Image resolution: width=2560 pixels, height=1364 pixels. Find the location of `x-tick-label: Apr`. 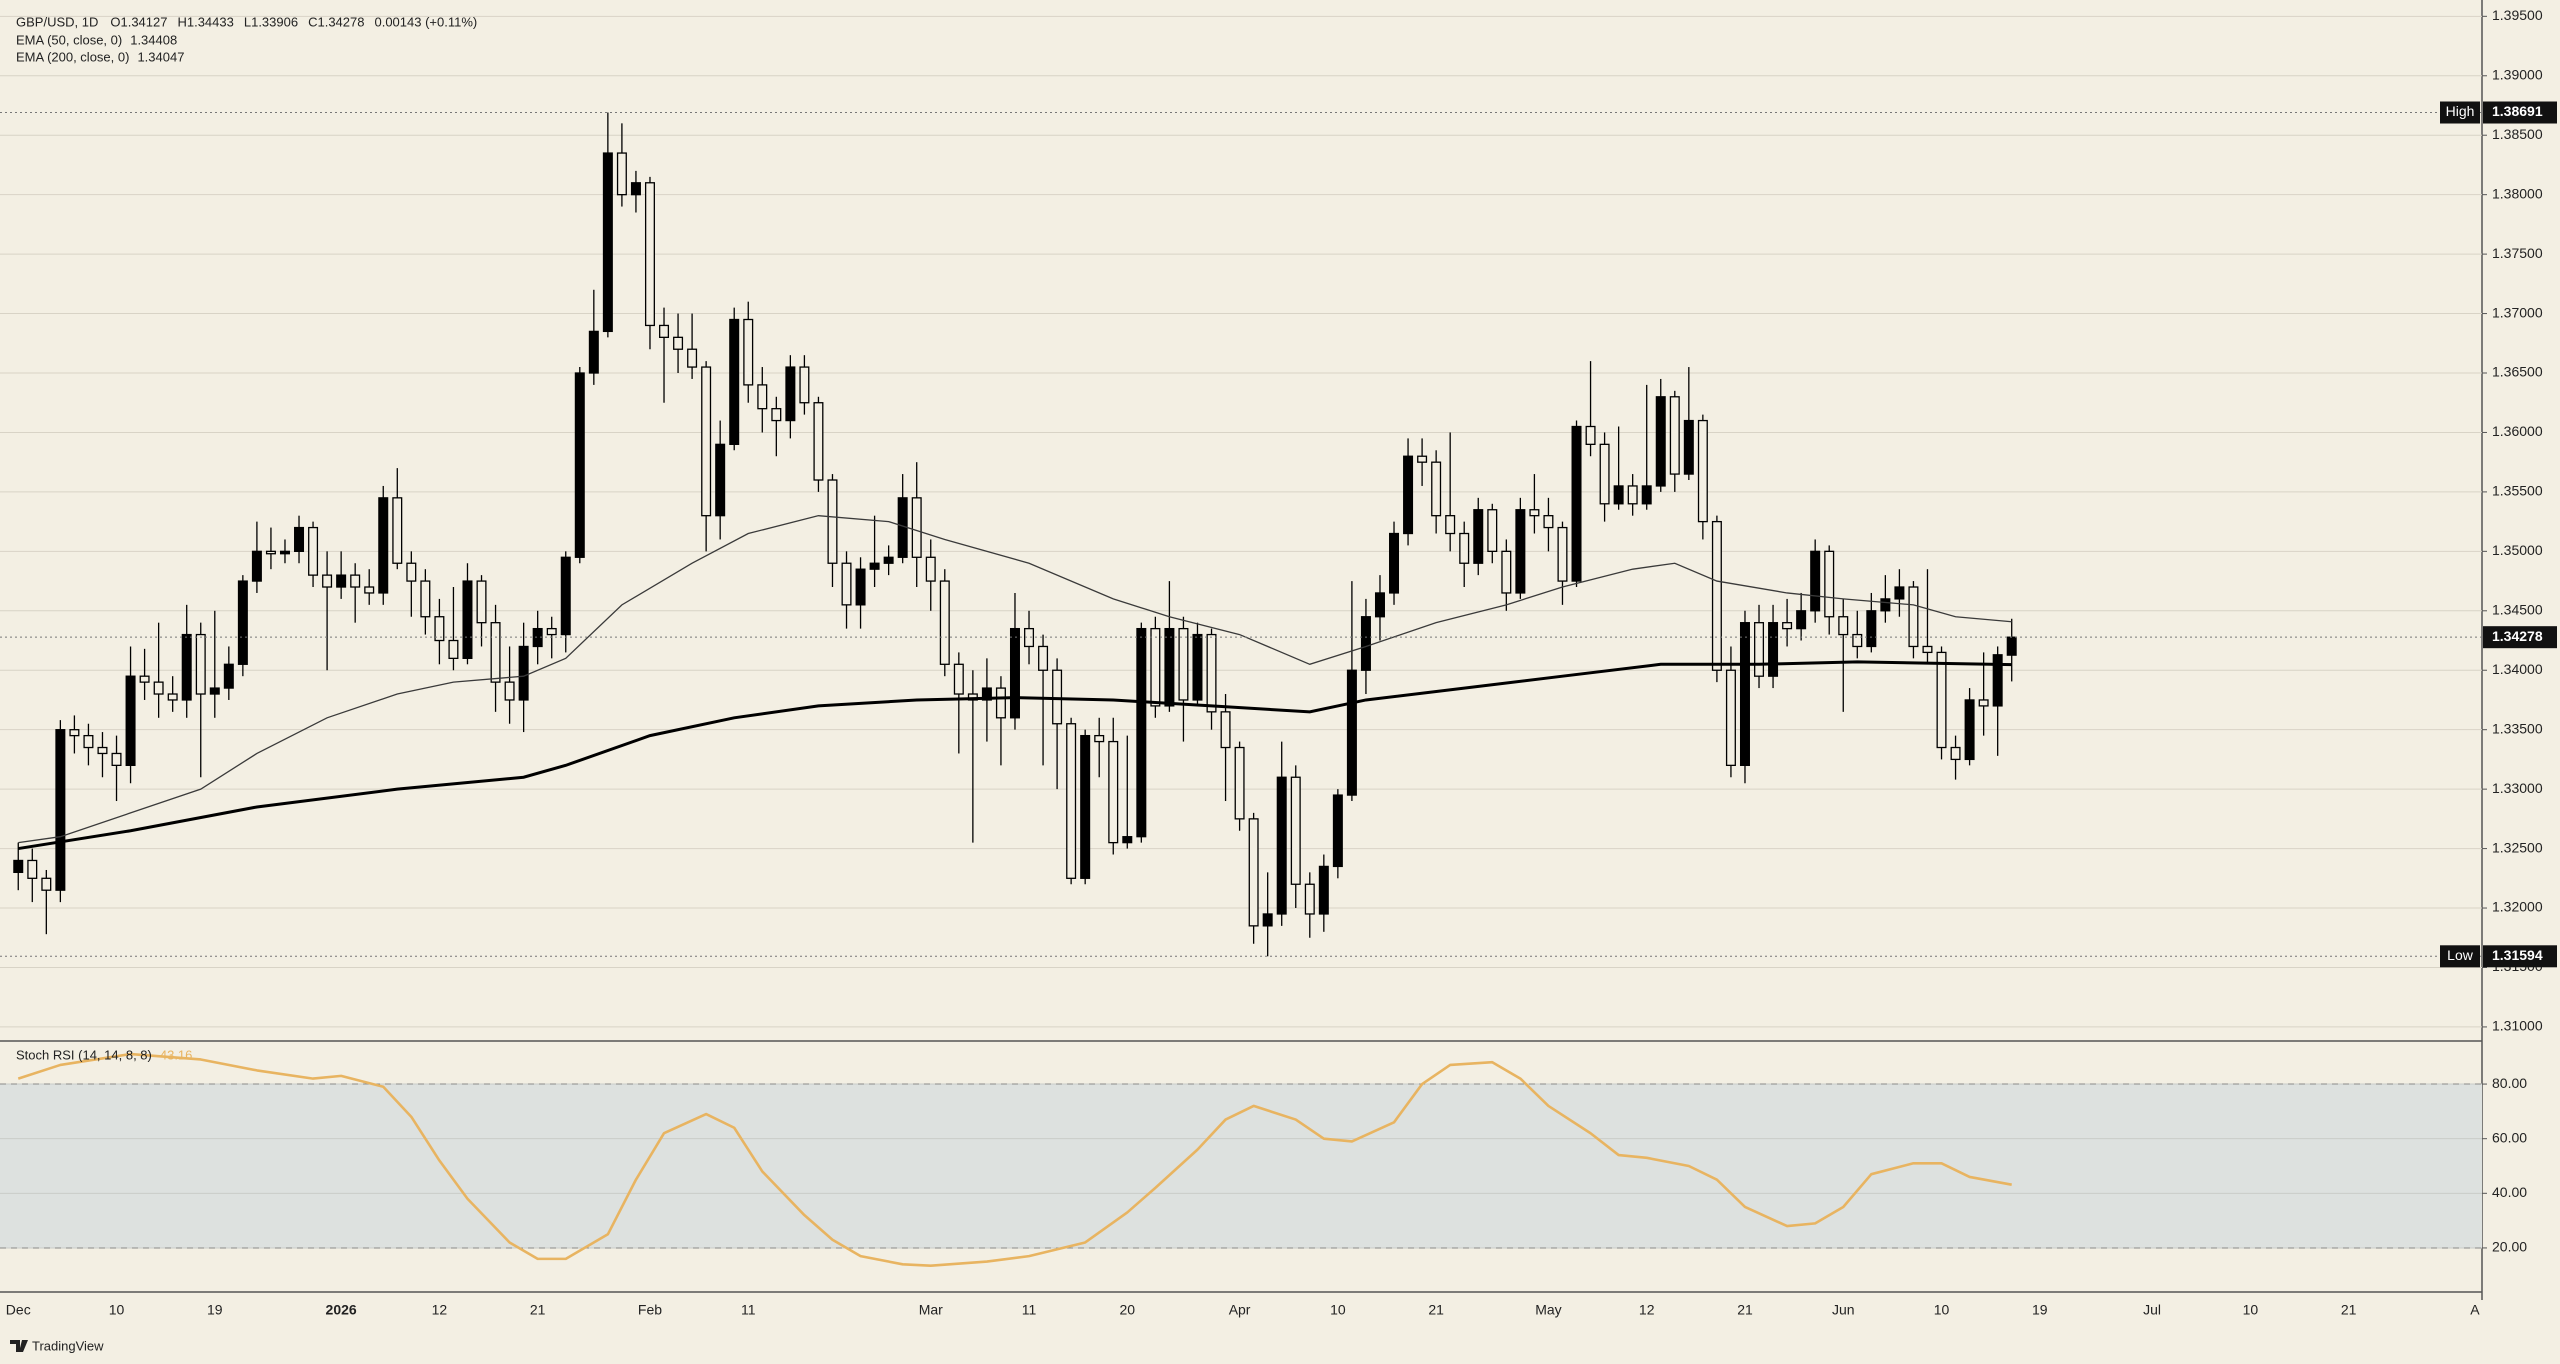

x-tick-label: Apr is located at coordinates (1240, 1310).